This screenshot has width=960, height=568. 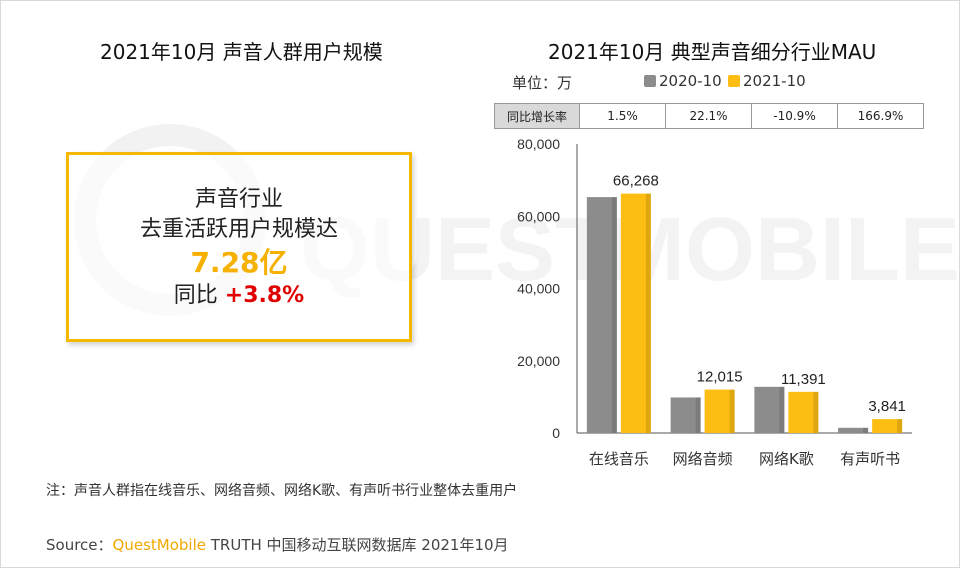 I want to click on data-label: 66,268, so click(x=636, y=181).